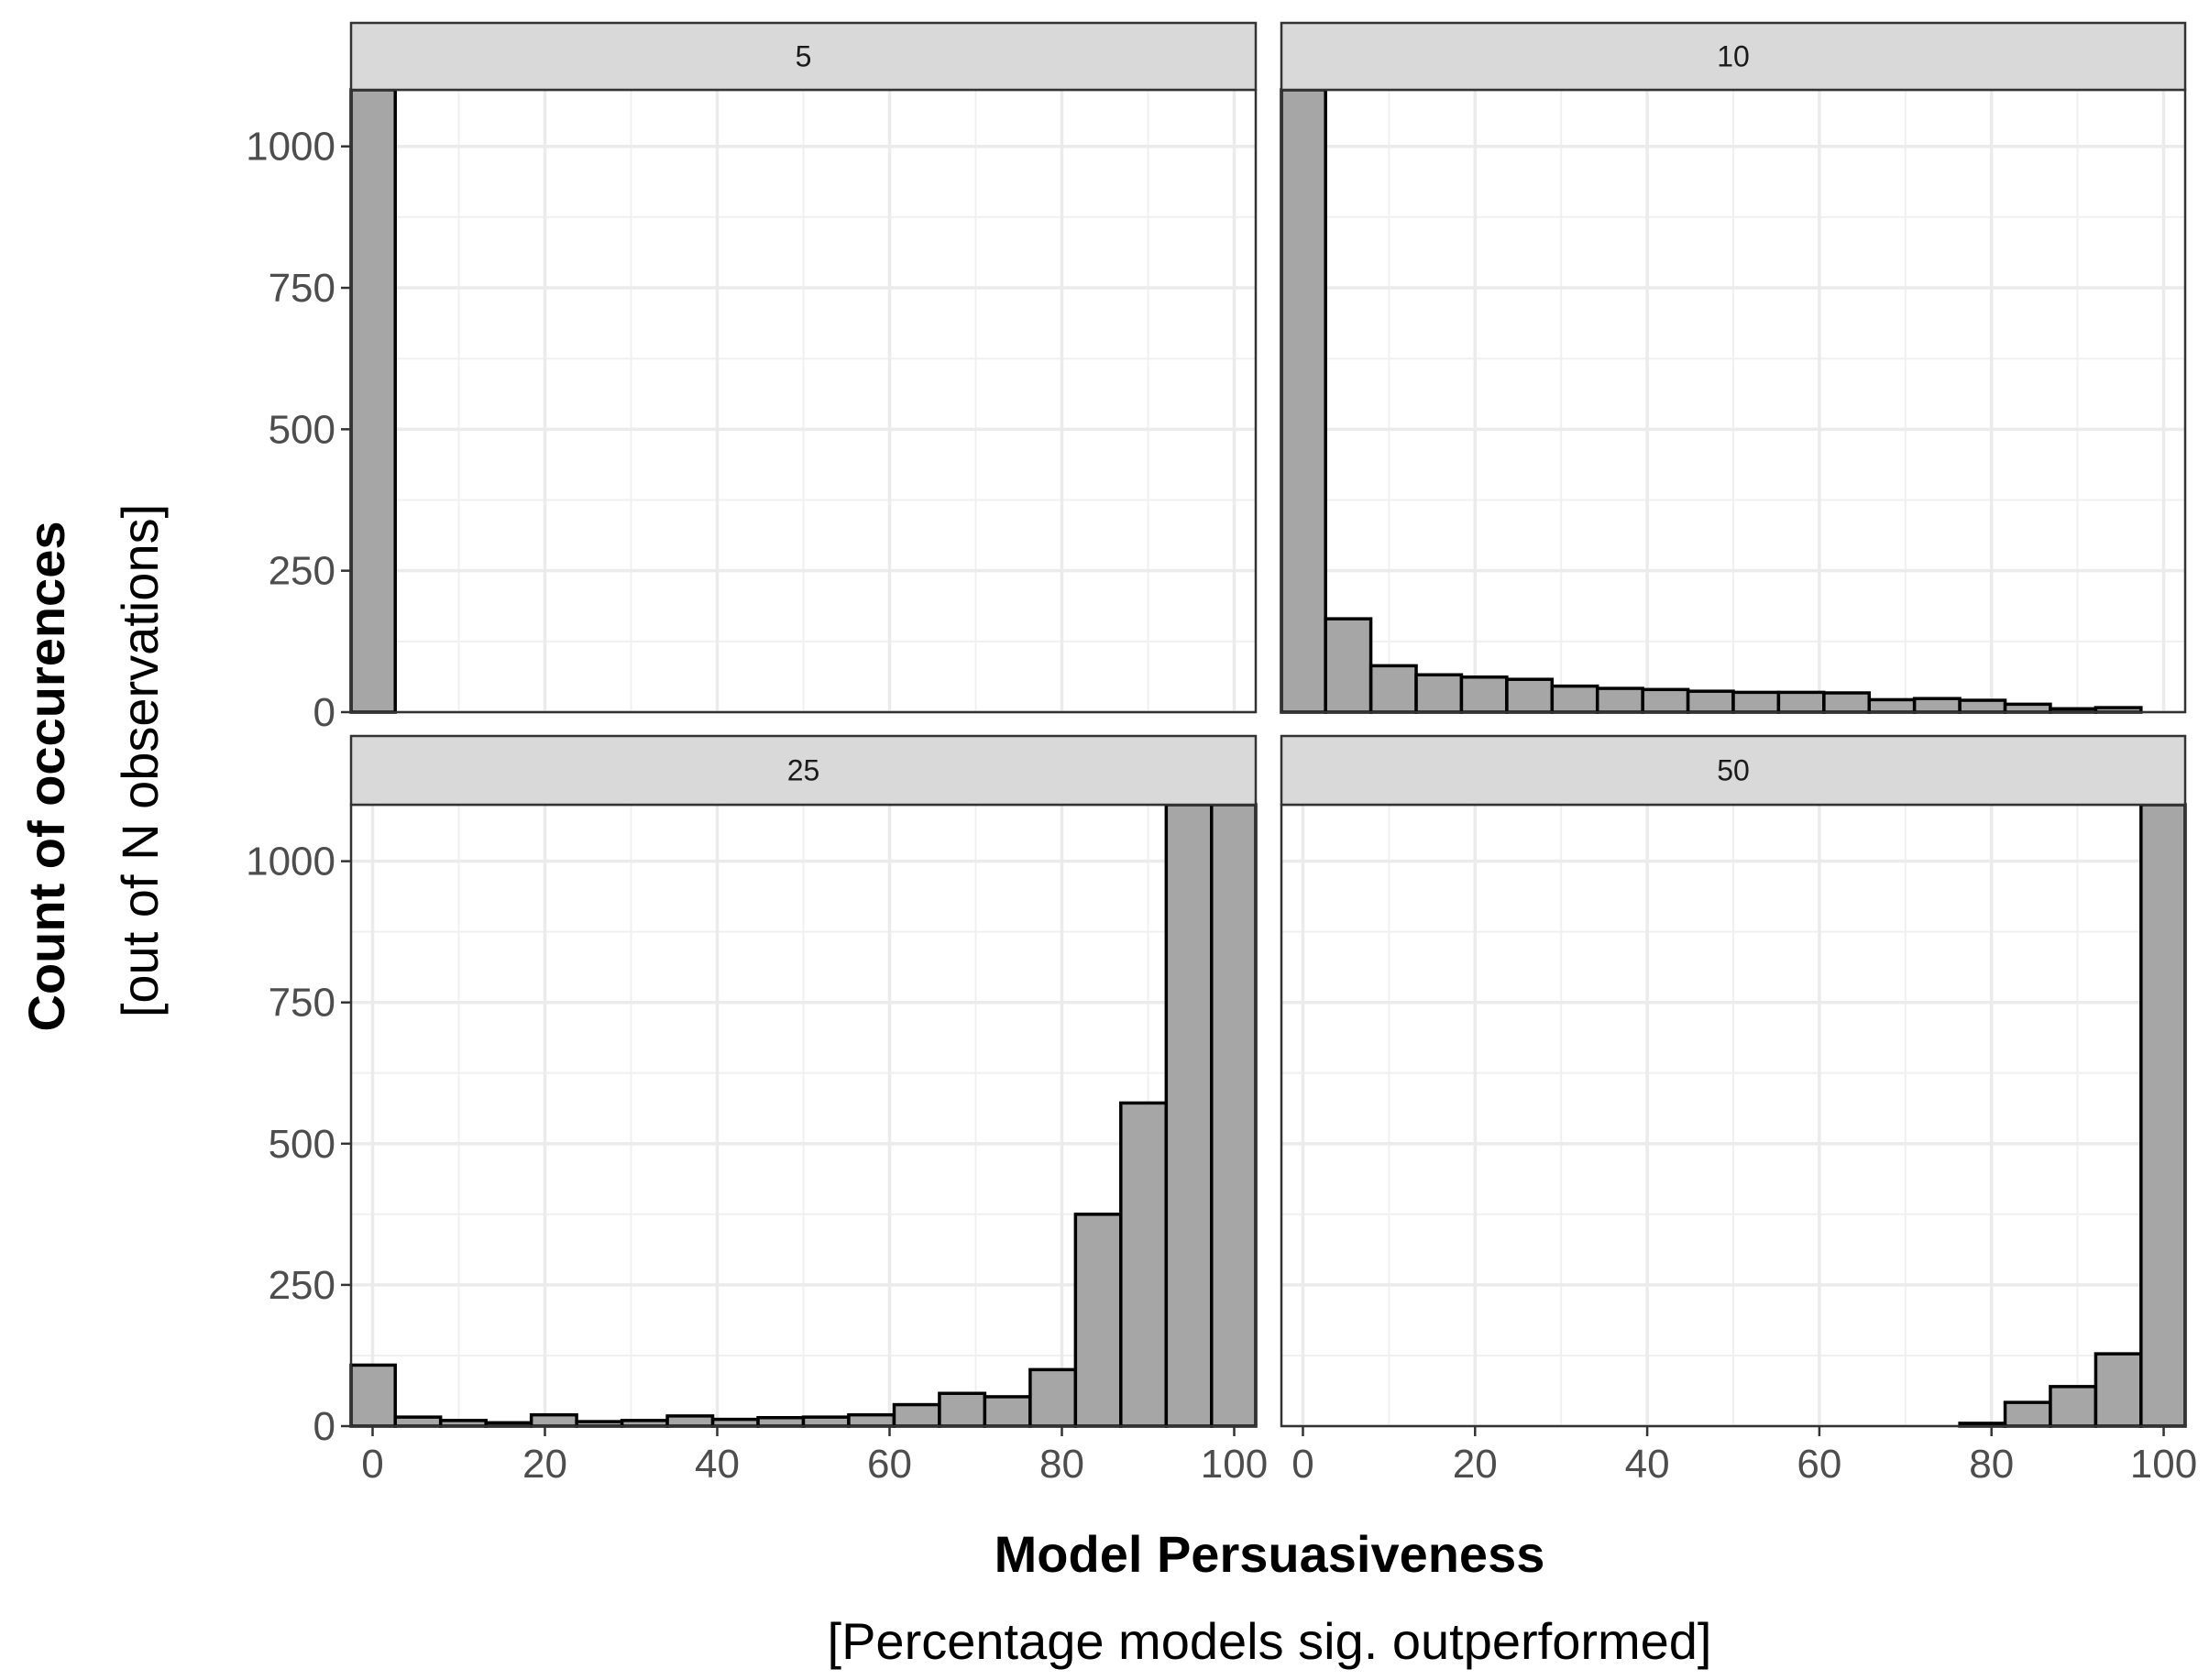 This screenshot has height=1680, width=2209. What do you see at coordinates (1270, 1554) in the screenshot?
I see `x-axis-title: Model Persuasiveness` at bounding box center [1270, 1554].